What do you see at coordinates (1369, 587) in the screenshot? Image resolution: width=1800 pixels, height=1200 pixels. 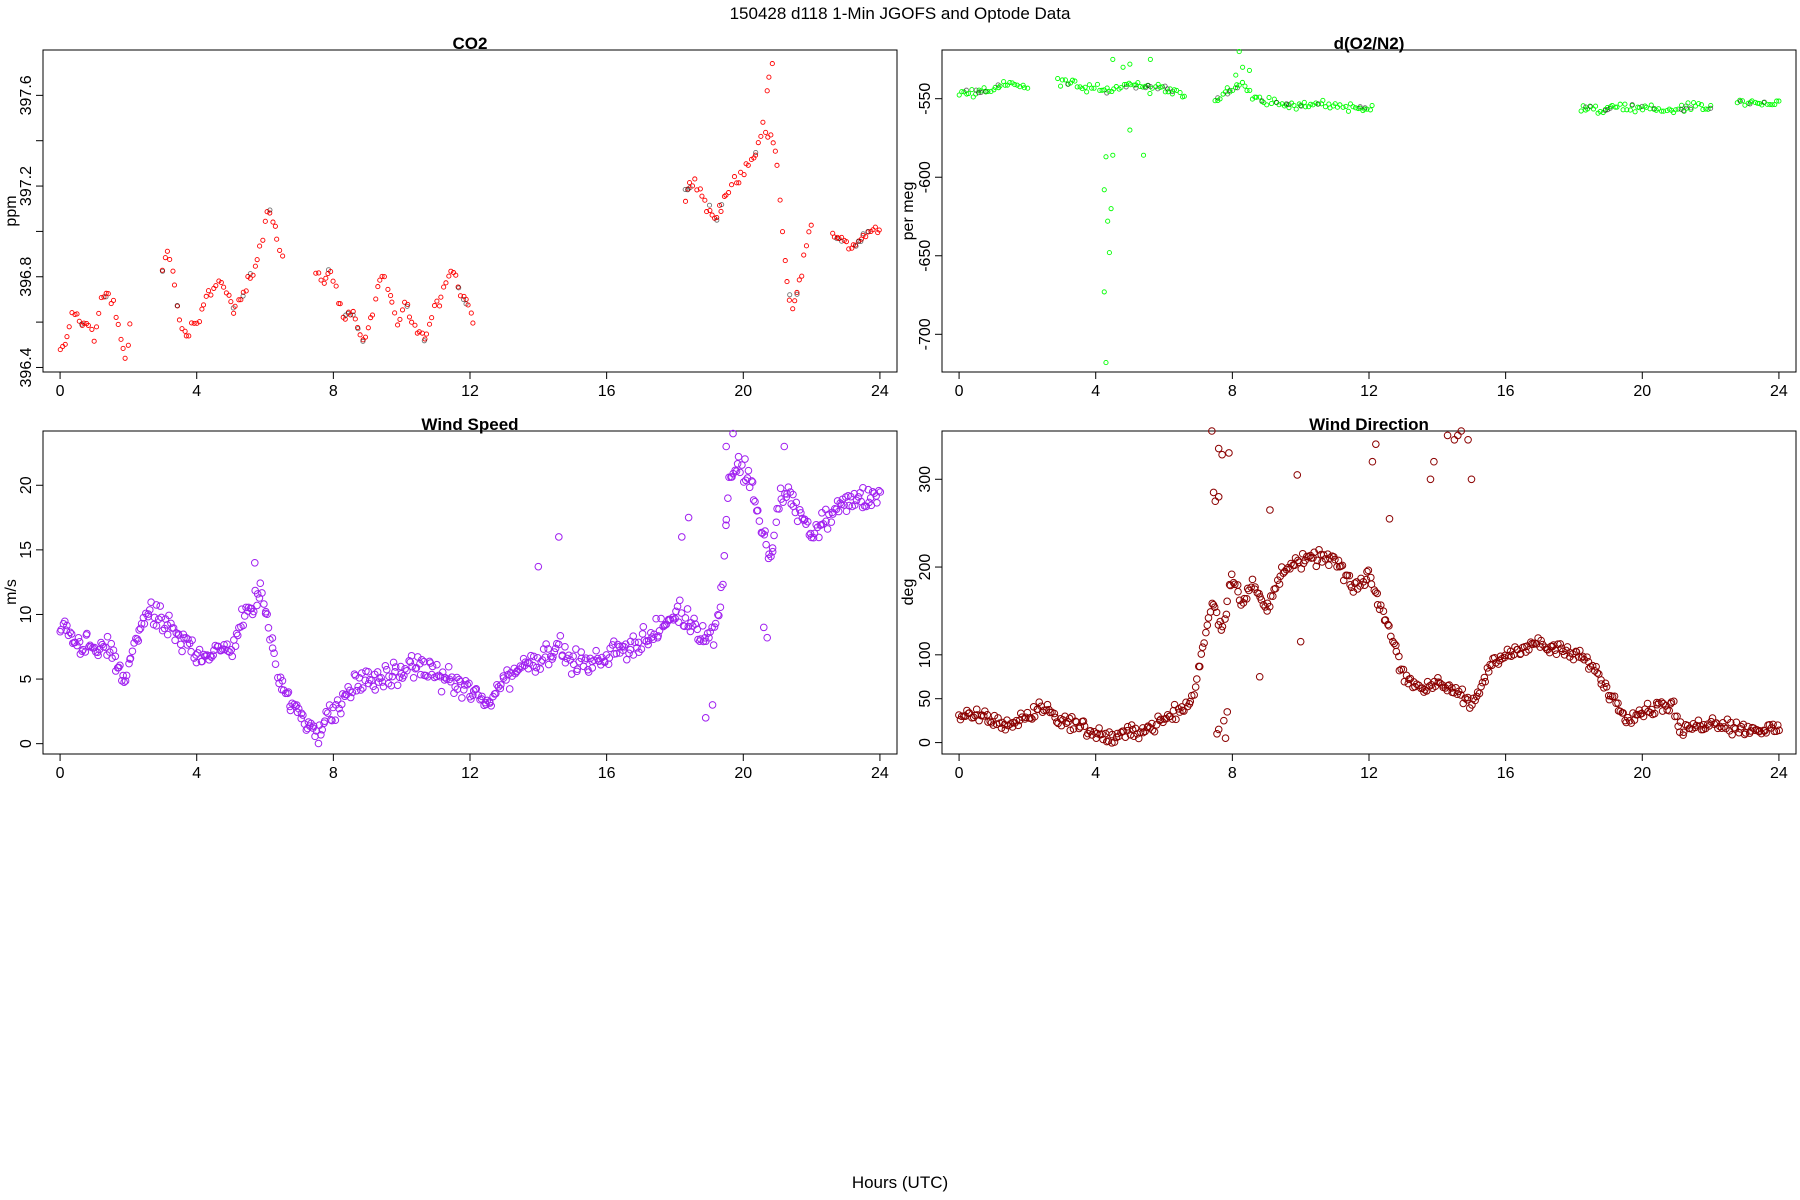 I see `scatter-points` at bounding box center [1369, 587].